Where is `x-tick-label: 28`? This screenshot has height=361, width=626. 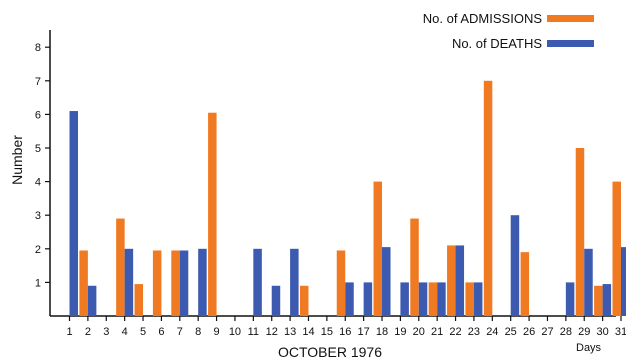
x-tick-label: 28 is located at coordinates (566, 332).